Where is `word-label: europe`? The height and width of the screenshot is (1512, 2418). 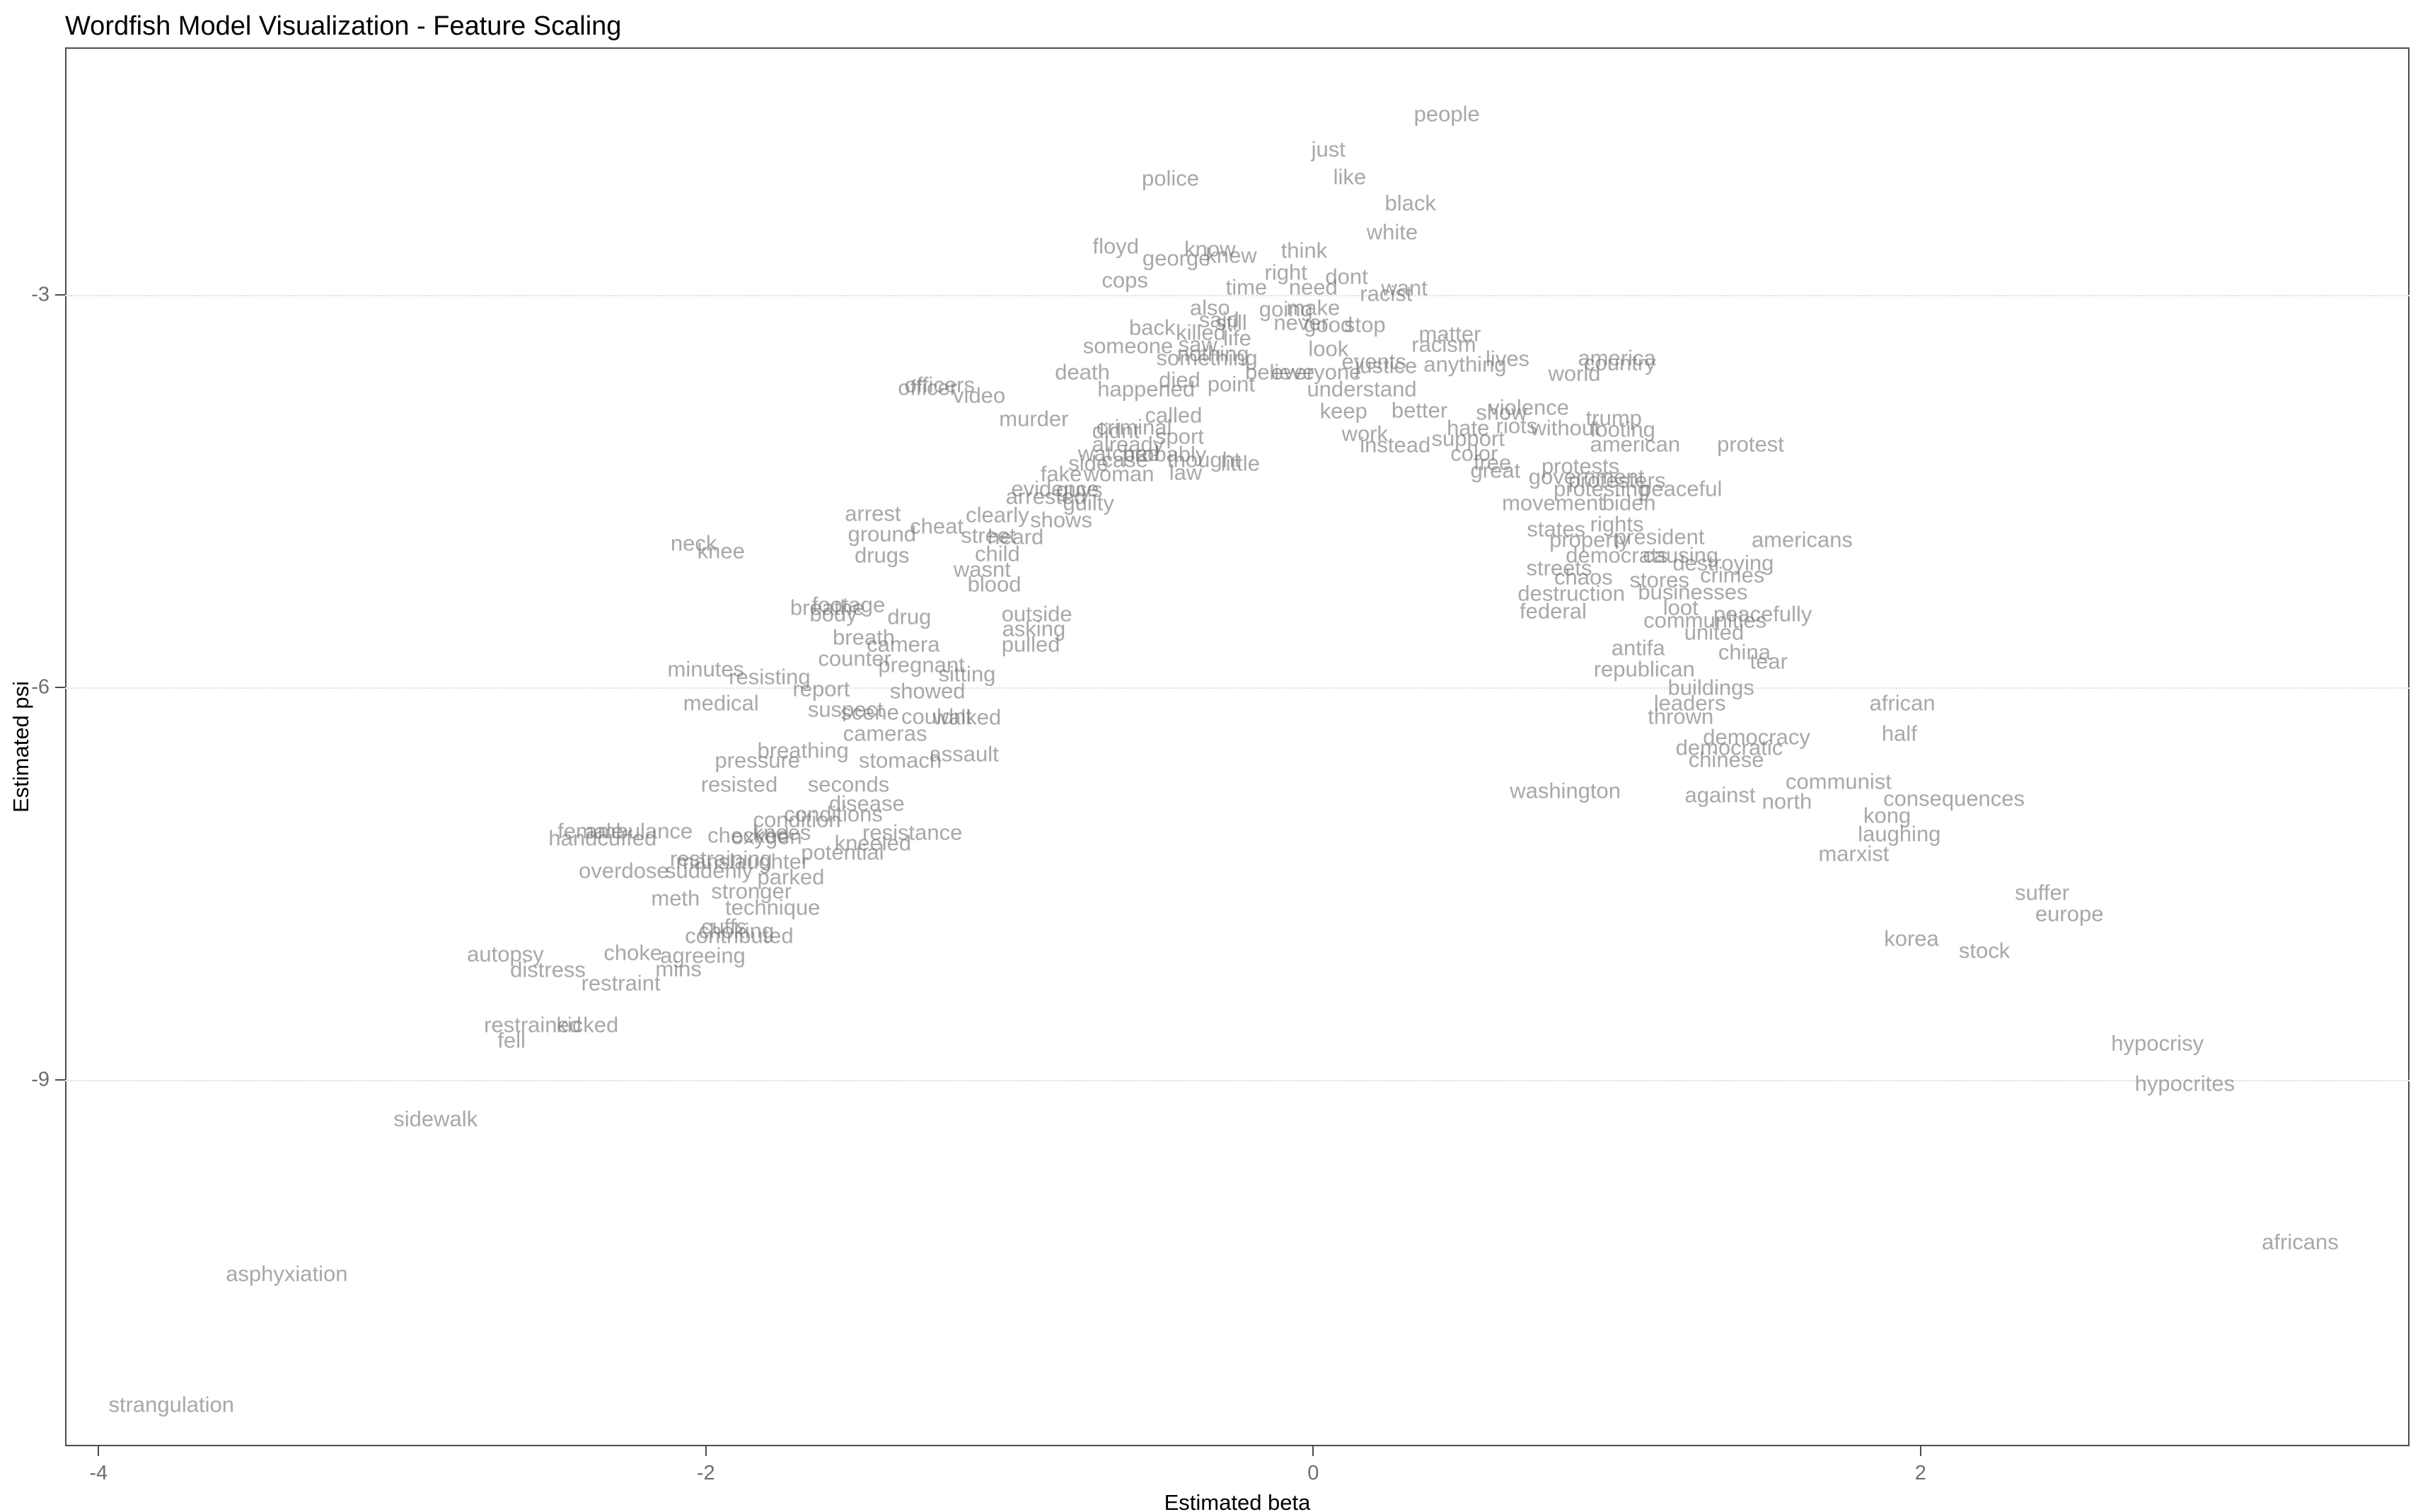
word-label: europe is located at coordinates (2069, 913).